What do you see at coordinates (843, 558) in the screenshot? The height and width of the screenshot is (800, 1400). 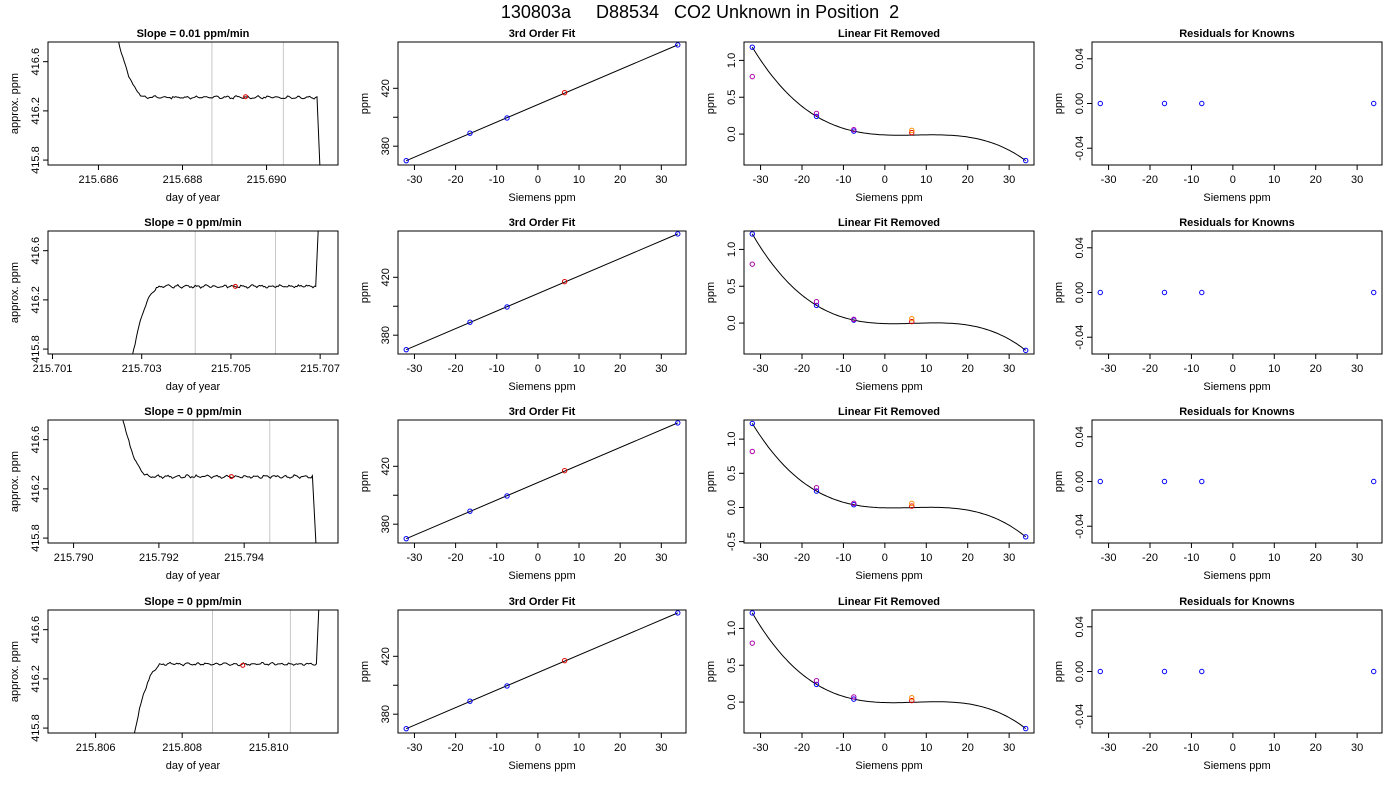 I see `x-tick-label: -10` at bounding box center [843, 558].